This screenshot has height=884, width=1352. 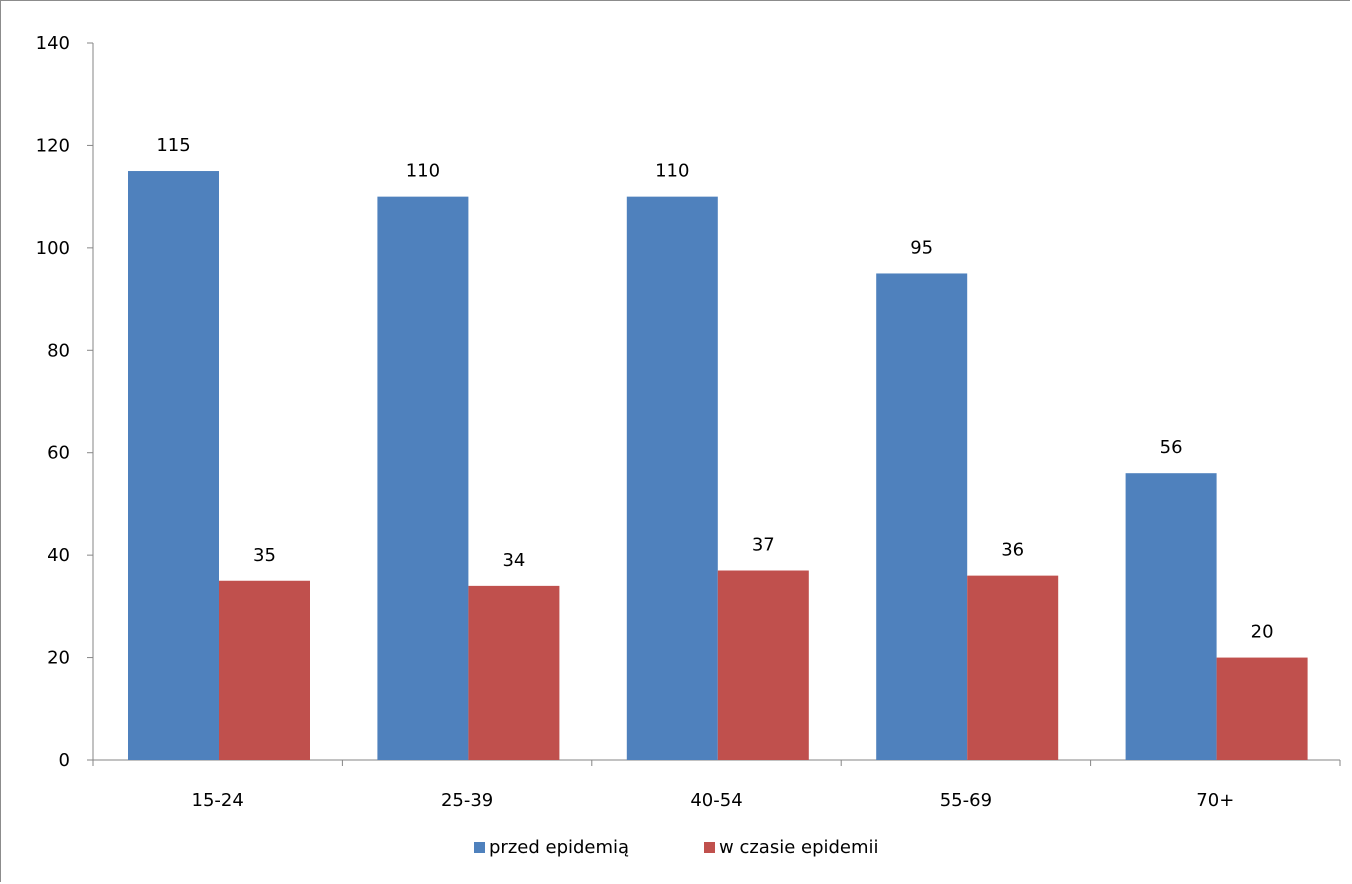 What do you see at coordinates (53, 145) in the screenshot?
I see `y-tick-label: 120` at bounding box center [53, 145].